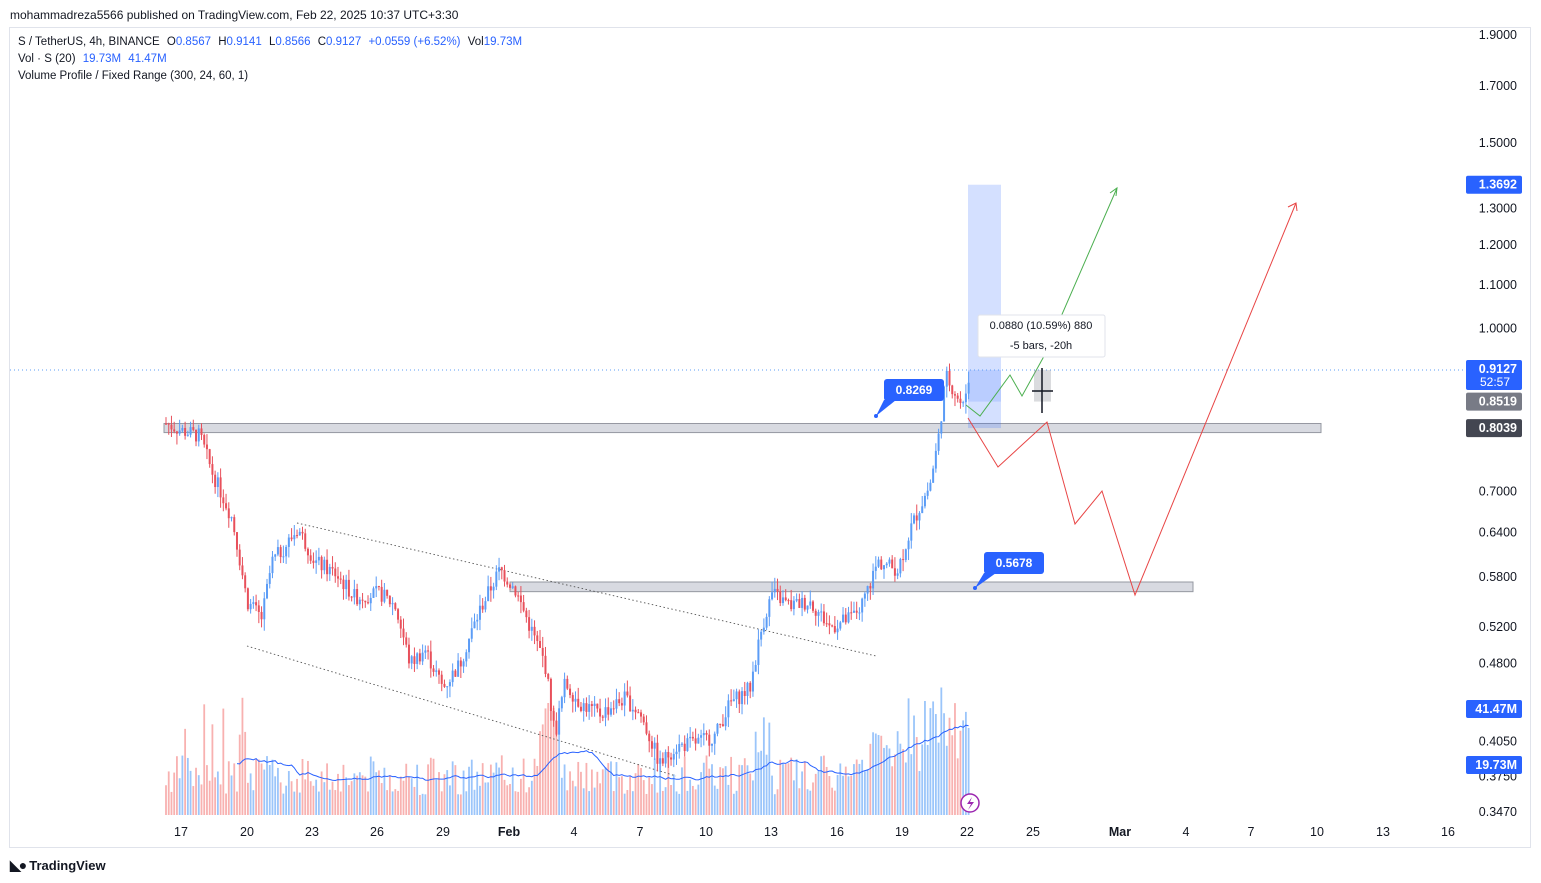 The width and height of the screenshot is (1541, 883). What do you see at coordinates (1496, 765) in the screenshot?
I see `price-label-text: 19.73M` at bounding box center [1496, 765].